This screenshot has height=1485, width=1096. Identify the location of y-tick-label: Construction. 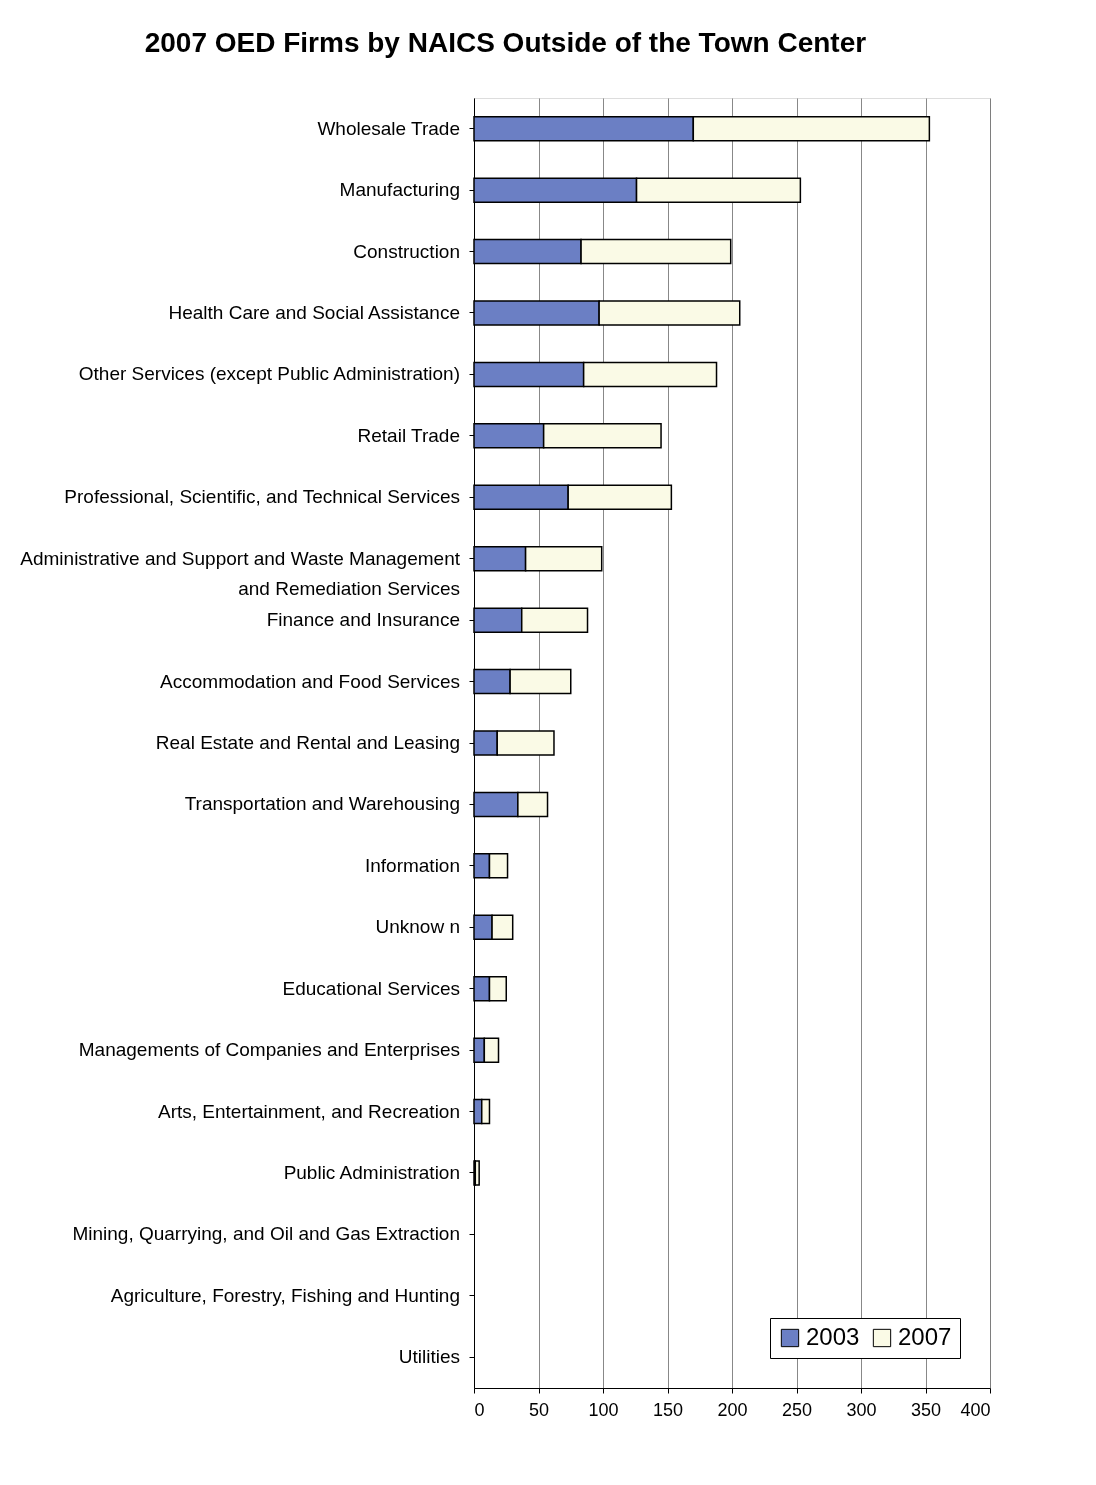
(406, 251).